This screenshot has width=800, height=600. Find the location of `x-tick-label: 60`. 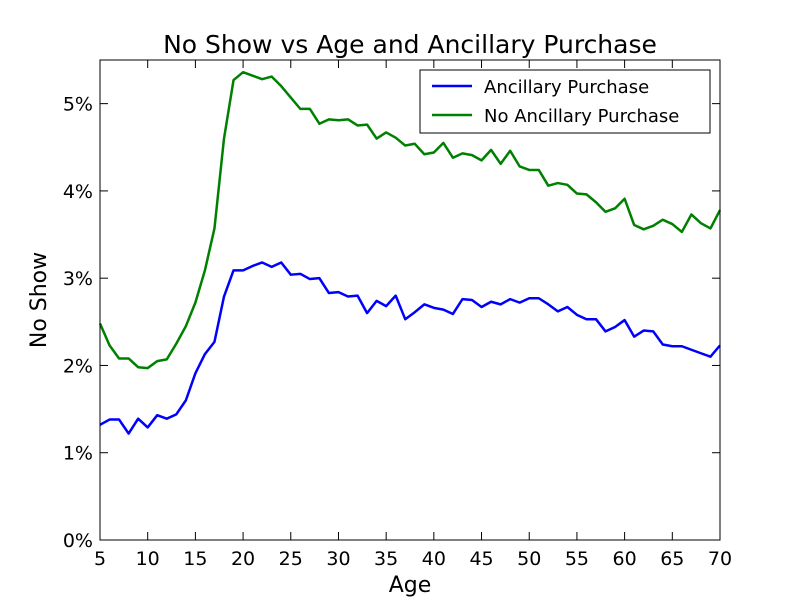

x-tick-label: 60 is located at coordinates (625, 559).